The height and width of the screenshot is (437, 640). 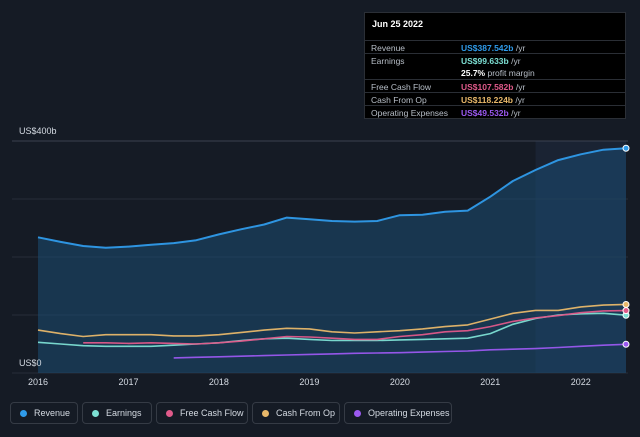 I want to click on tooltip-row-cash-from-op: Cash From Op US$118.224b /yr, so click(x=495, y=99).